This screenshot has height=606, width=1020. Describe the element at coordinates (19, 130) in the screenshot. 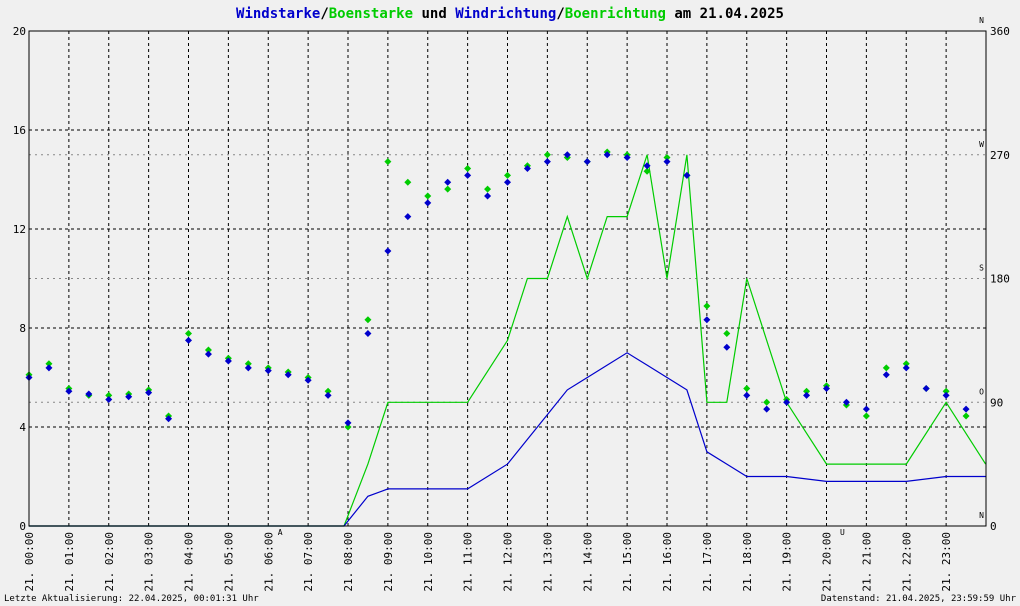

I see `y-left-tick-label: 16` at that location.